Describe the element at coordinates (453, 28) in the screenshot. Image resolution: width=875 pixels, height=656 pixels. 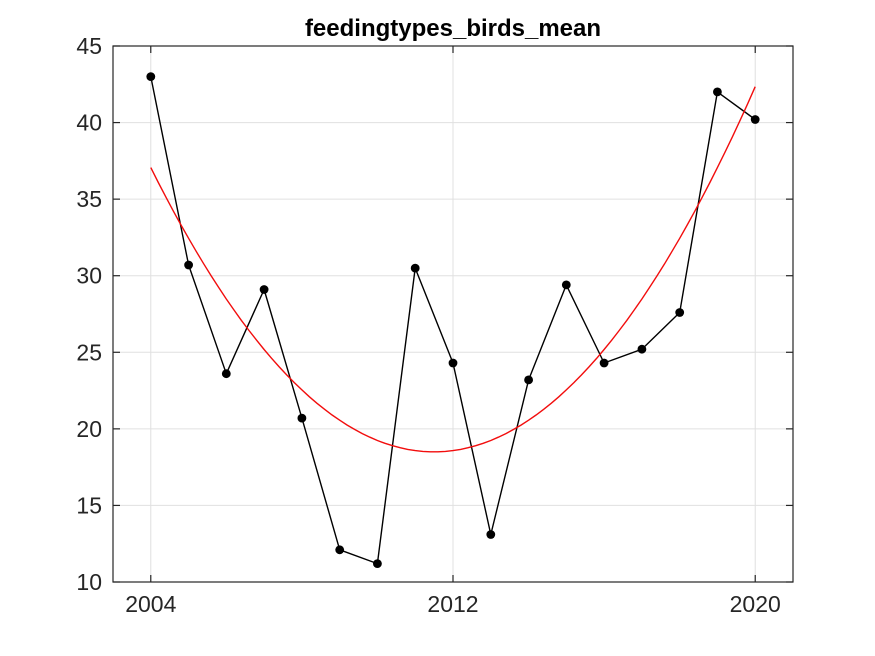
I see `chart-title: feedingtypes_birds_mean` at that location.